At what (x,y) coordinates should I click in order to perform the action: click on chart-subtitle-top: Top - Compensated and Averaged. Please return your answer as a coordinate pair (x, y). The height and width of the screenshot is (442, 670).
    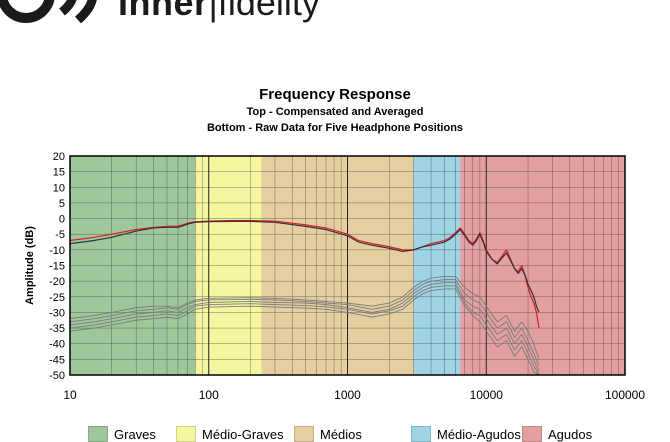
    Looking at the image, I should click on (335, 112).